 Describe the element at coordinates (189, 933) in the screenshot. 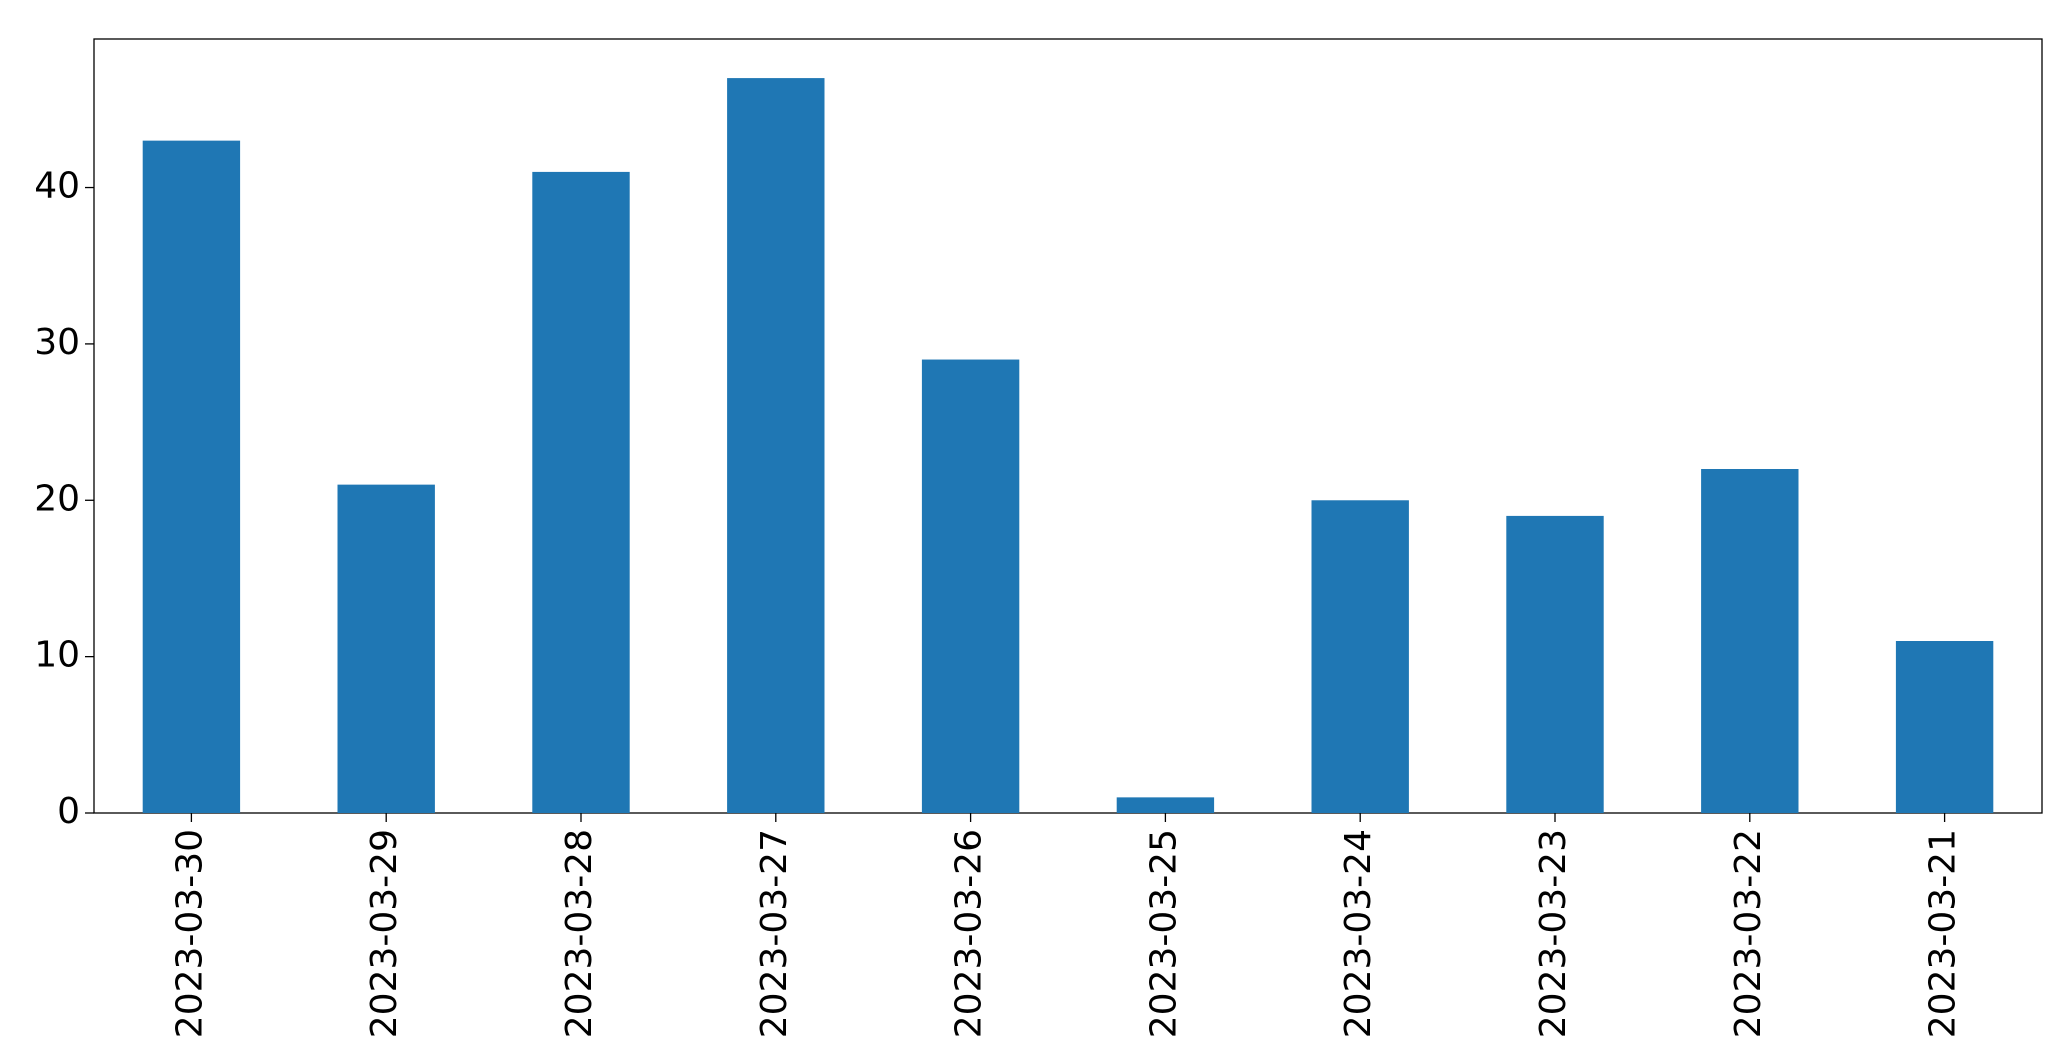

I see `x-tick-label: 2023-03-30` at that location.